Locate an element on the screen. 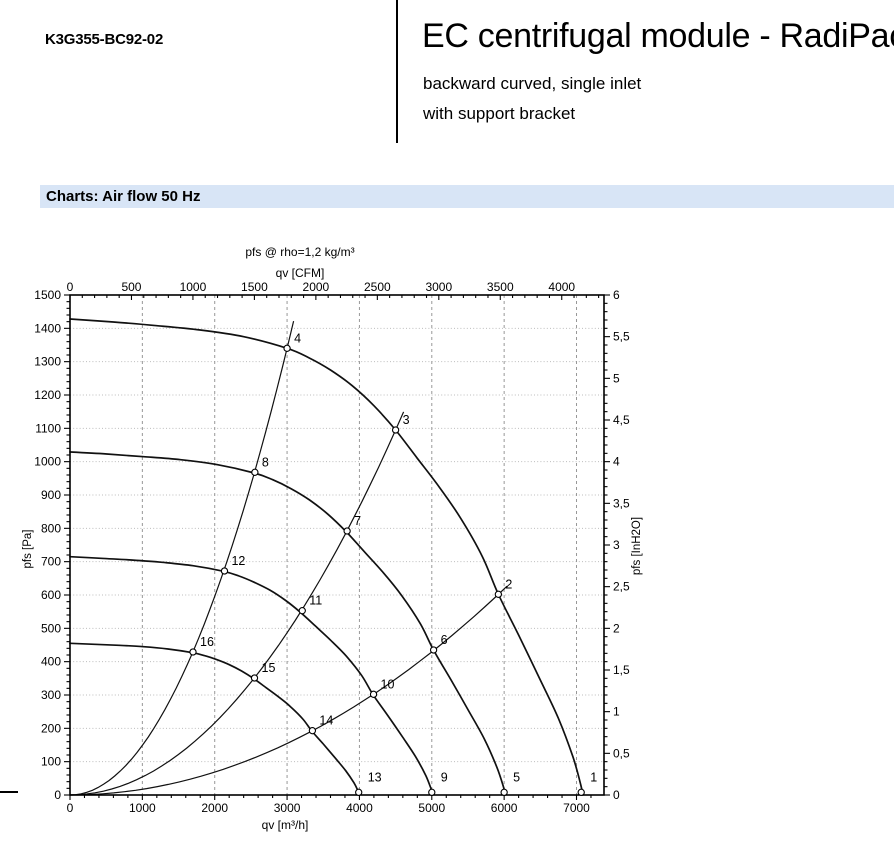 The width and height of the screenshot is (894, 845). svg-text: 2 is located at coordinates (616, 628).